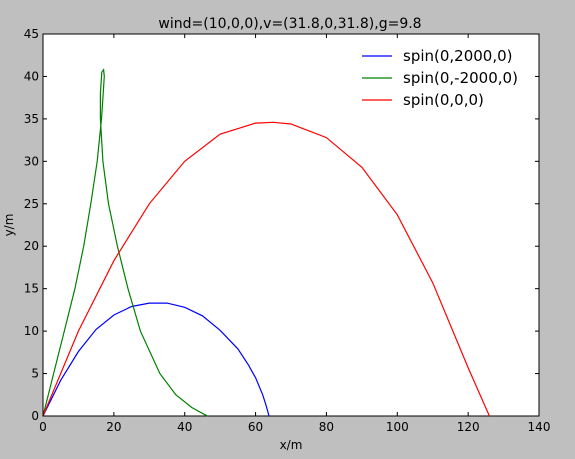 The height and width of the screenshot is (459, 575). What do you see at coordinates (43, 427) in the screenshot?
I see `x-tick-label: 0` at bounding box center [43, 427].